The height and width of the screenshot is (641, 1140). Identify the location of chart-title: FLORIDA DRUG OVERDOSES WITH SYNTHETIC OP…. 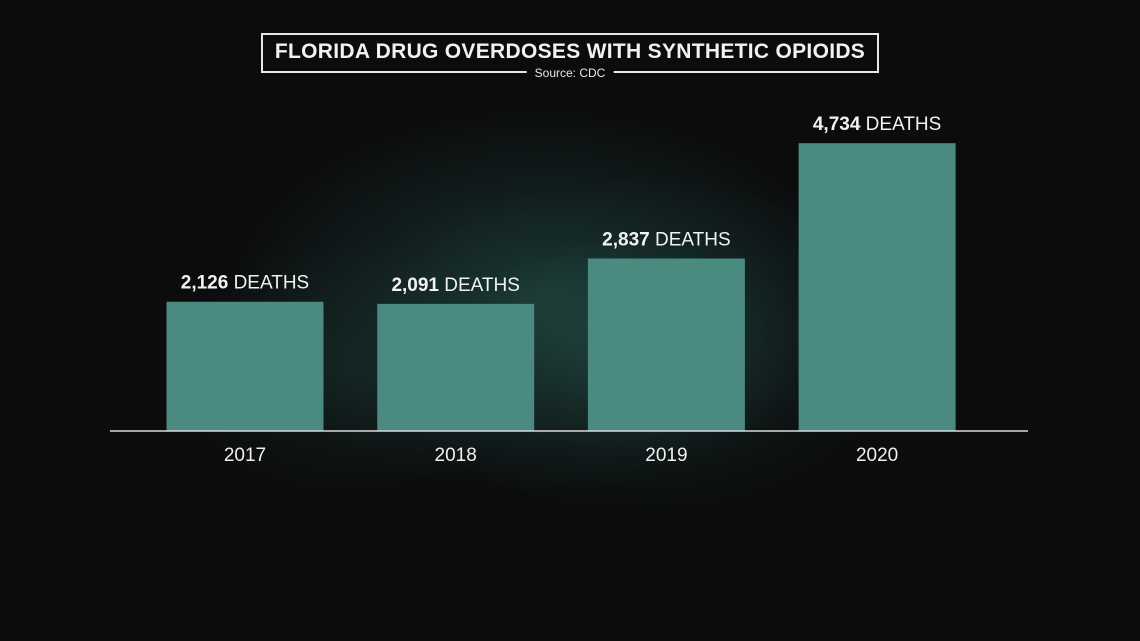
(570, 51).